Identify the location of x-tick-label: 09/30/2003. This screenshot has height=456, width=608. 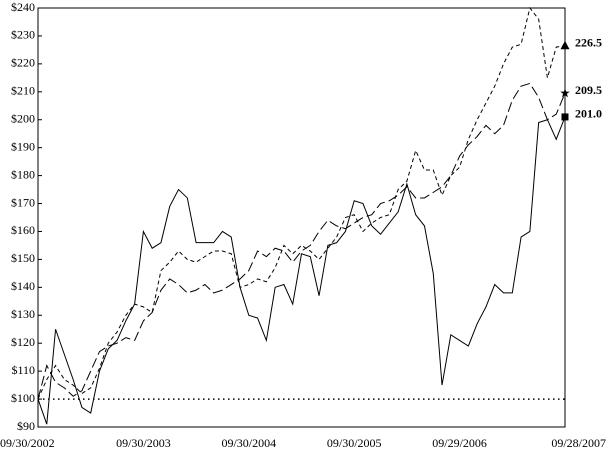
(143, 443).